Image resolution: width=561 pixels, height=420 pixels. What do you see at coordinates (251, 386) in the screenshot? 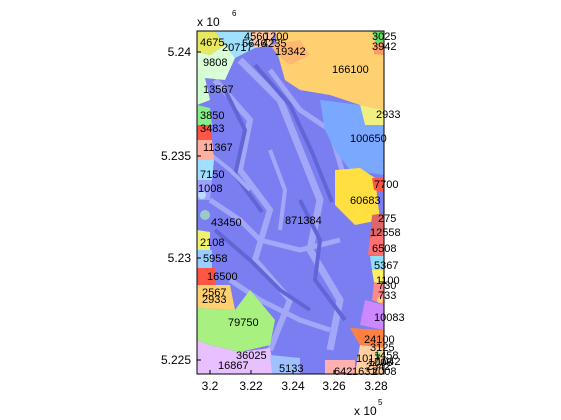
I see `x-tick-label: 3.22` at bounding box center [251, 386].